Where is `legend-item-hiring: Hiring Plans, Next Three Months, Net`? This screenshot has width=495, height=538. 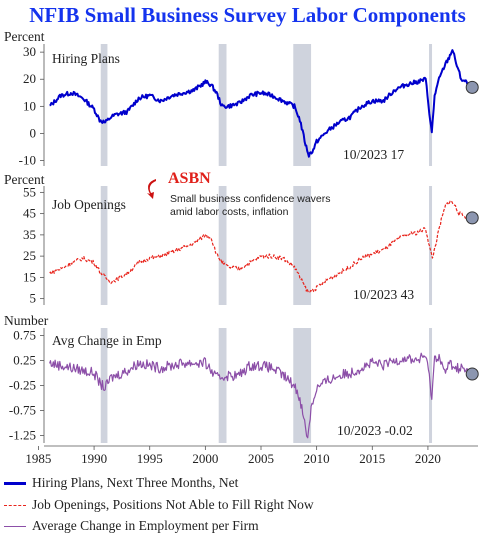 legend-item-hiring: Hiring Plans, Next Three Months, Net is located at coordinates (121, 483).